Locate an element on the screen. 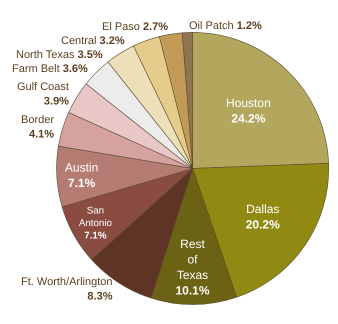 This screenshot has height=324, width=338. slice-label: Oil Patch is located at coordinates (211, 26).